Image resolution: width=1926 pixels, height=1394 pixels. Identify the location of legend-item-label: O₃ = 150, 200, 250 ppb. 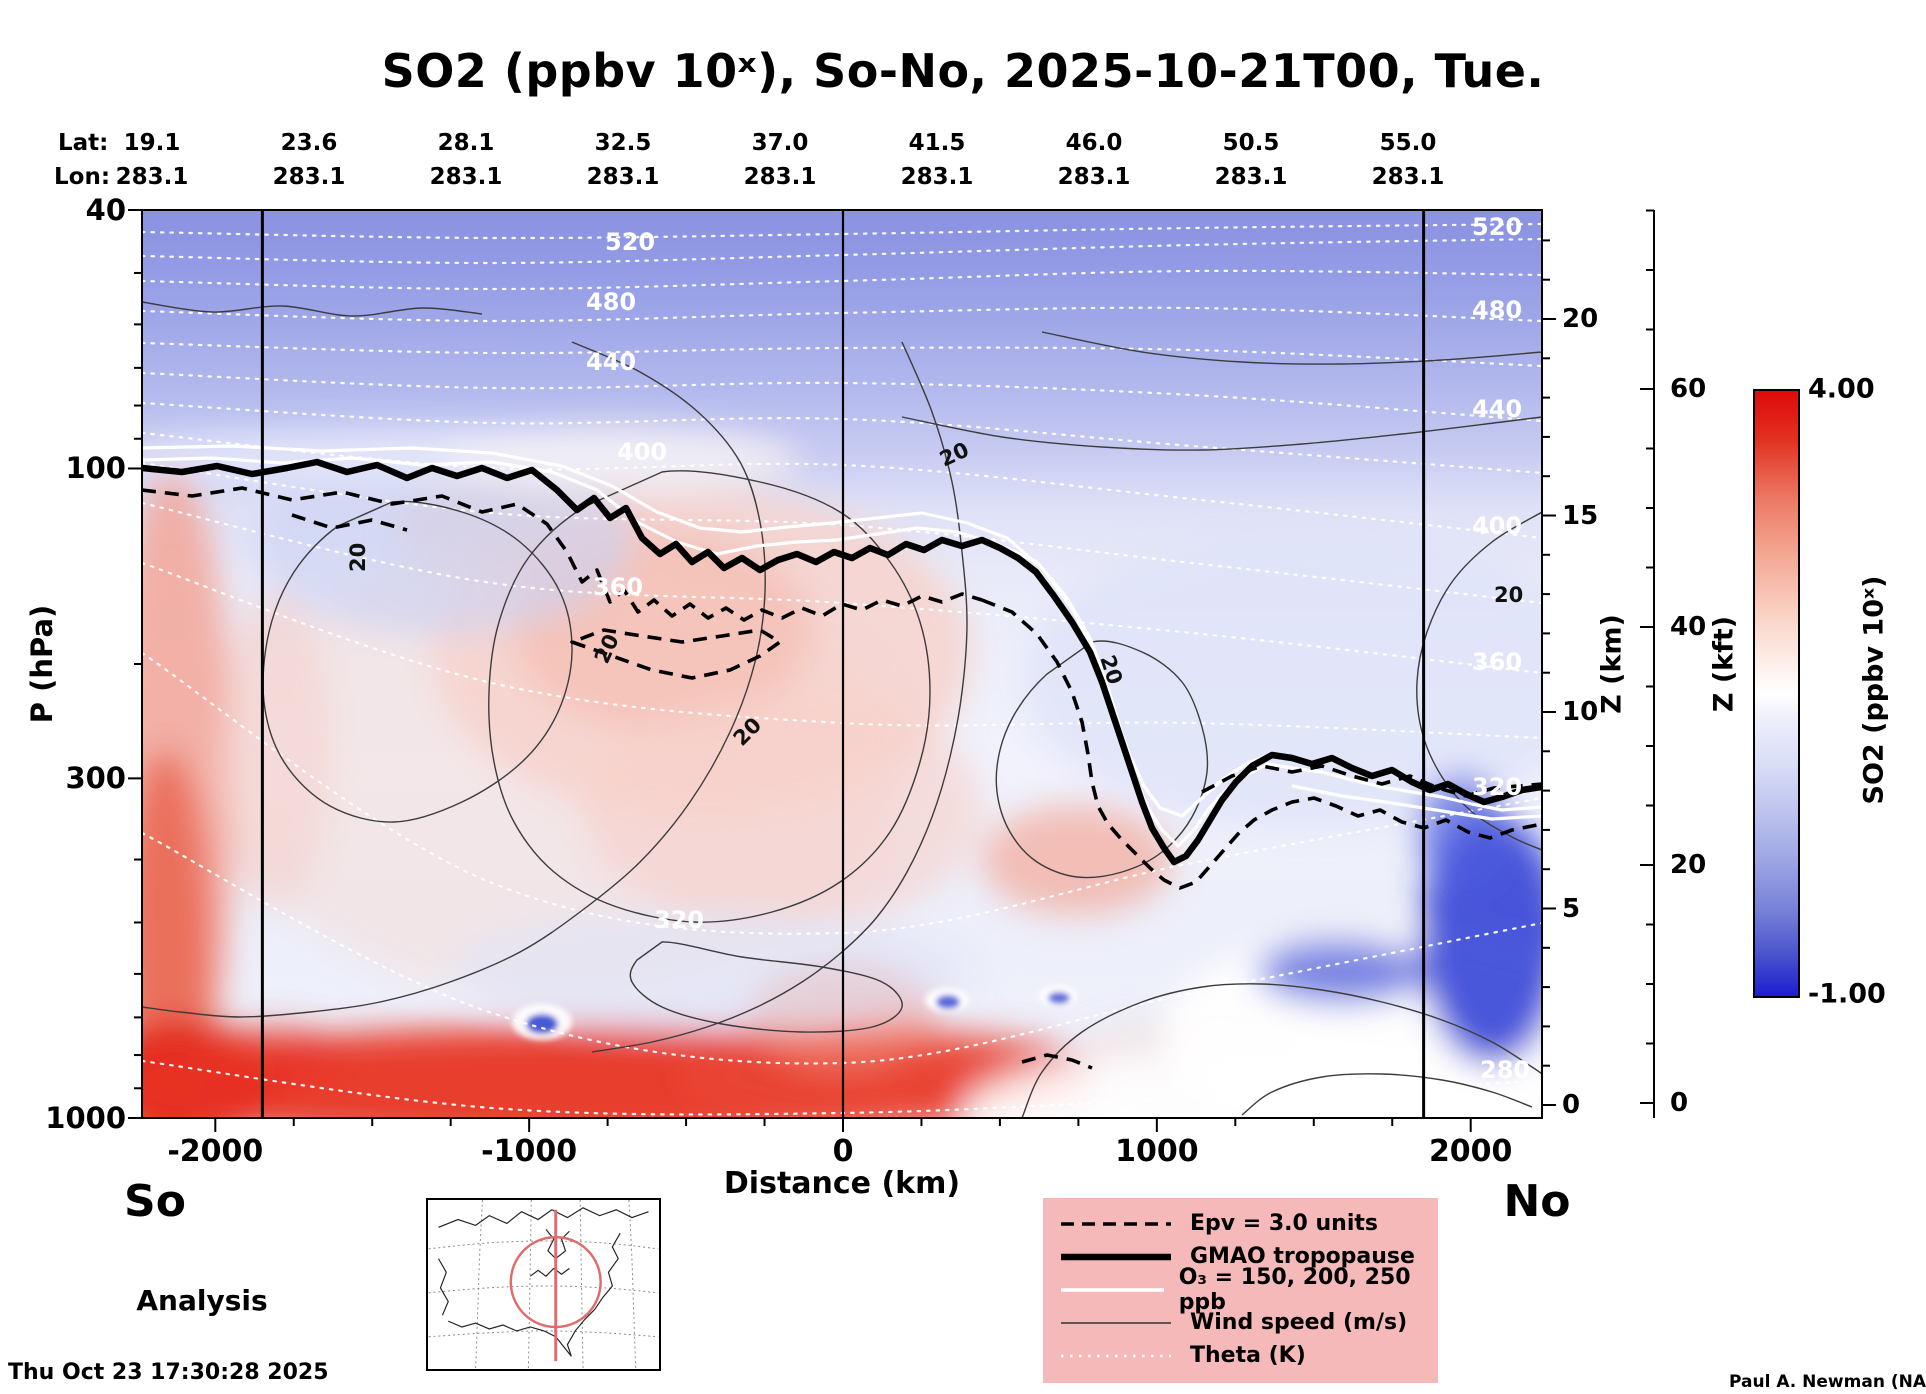
(1294, 1289).